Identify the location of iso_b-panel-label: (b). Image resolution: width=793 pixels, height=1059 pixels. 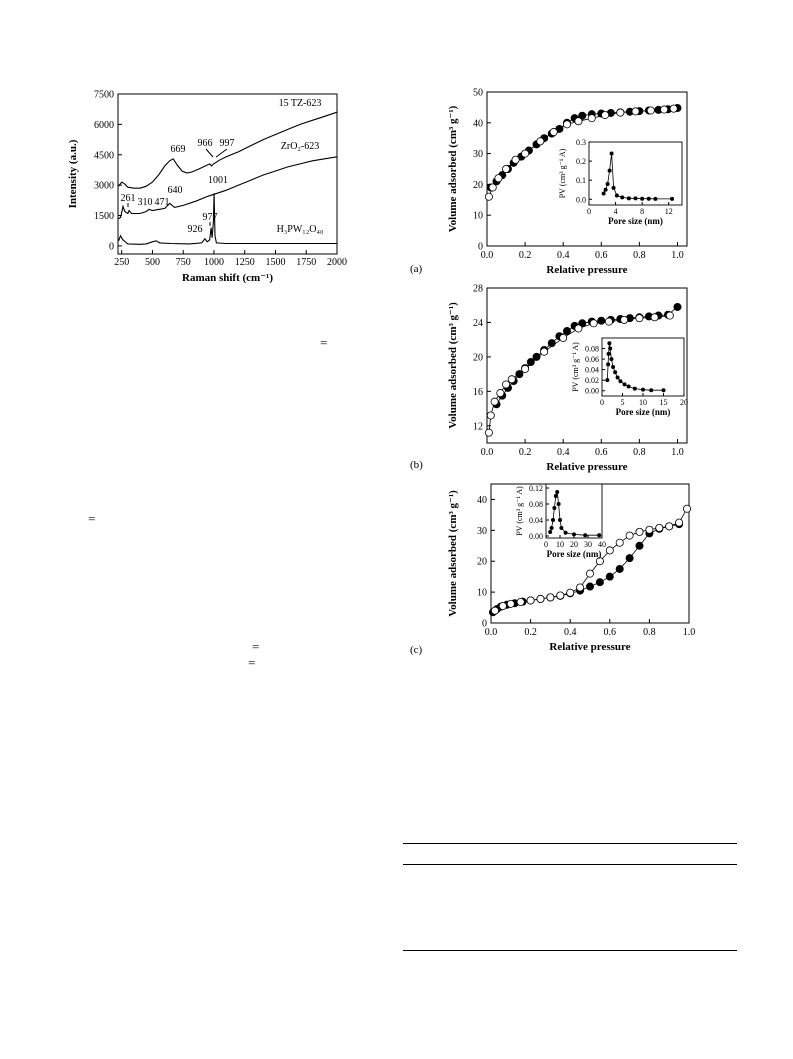
(416, 465).